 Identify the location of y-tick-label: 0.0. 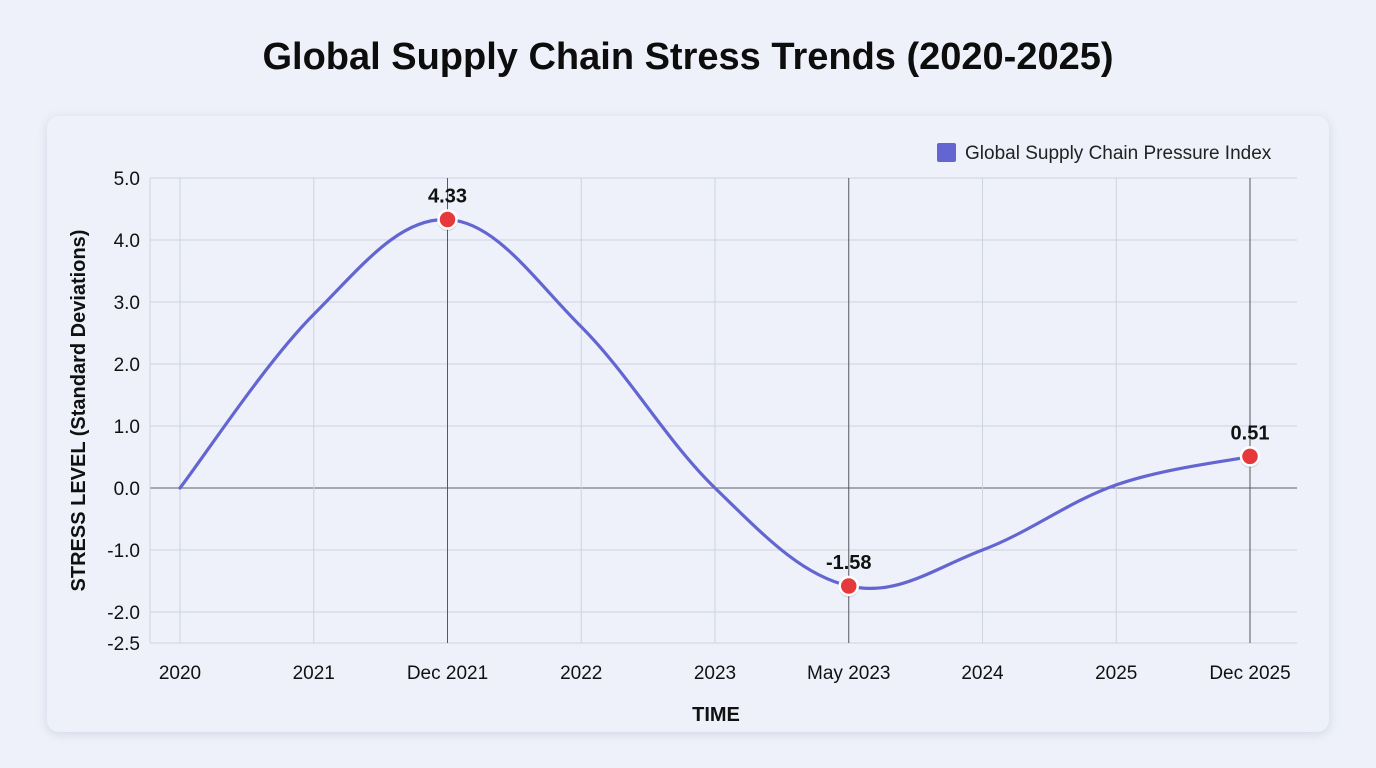
(127, 489).